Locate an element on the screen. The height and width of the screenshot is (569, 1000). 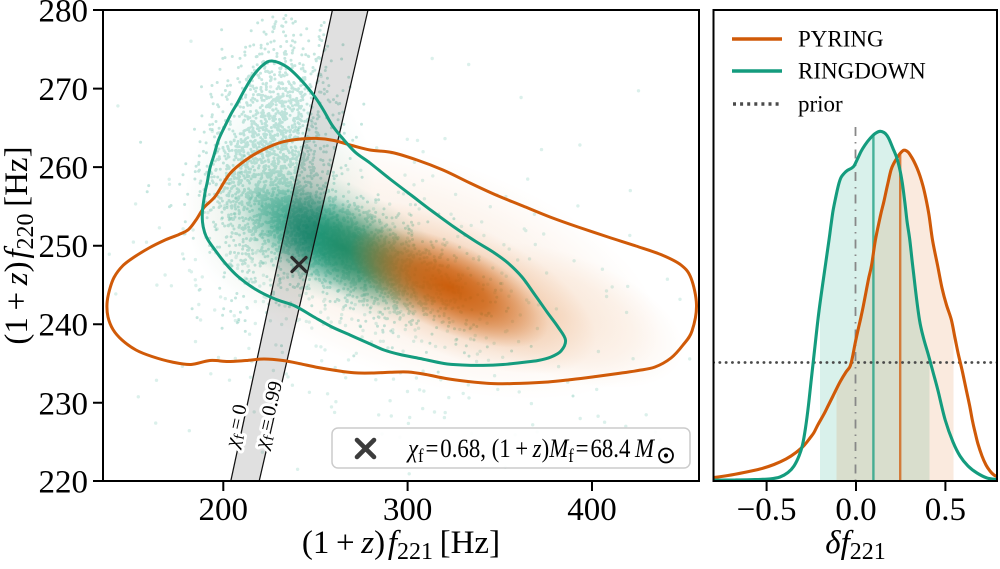
svg-text: χf = 0.68, (1 + z)Mf = 68.4 M is located at coordinates (530, 450).